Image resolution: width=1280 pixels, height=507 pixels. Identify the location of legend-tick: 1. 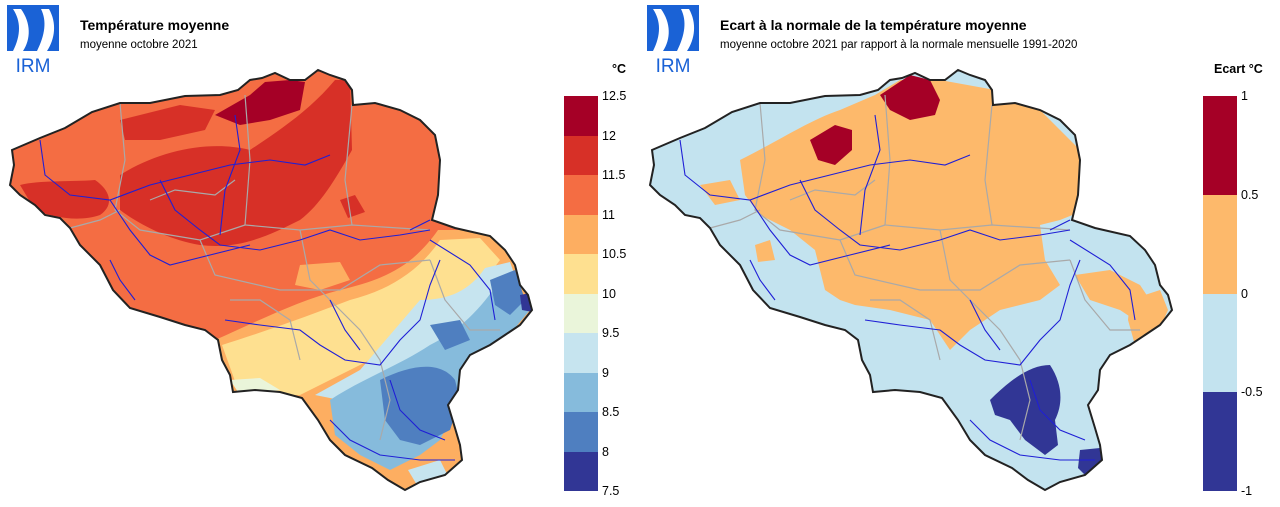
(1244, 96).